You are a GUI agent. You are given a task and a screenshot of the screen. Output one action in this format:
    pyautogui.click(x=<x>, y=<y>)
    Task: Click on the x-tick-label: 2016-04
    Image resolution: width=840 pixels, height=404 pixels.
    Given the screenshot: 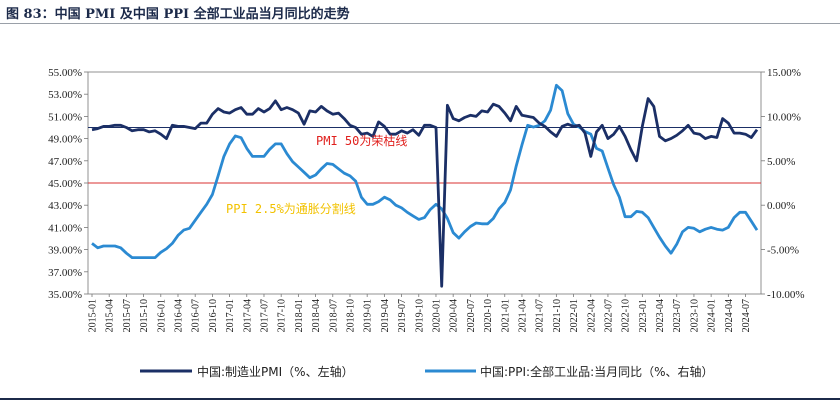 What is the action you would take?
    pyautogui.click(x=178, y=315)
    